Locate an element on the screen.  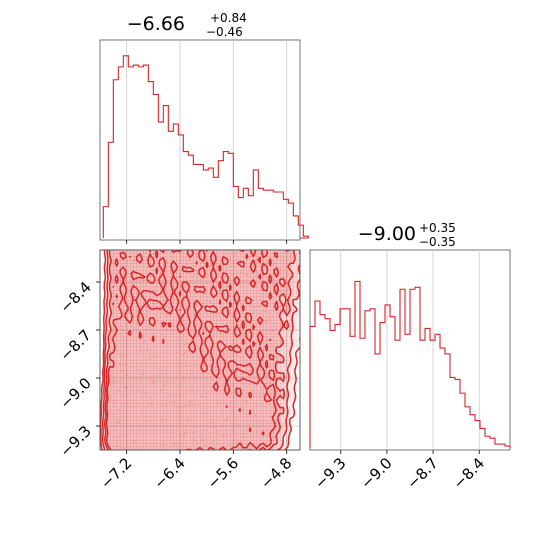
histogram-y-ticks: −9.3 −9.0 −8.7 −8.4 is located at coordinates (399, 471).